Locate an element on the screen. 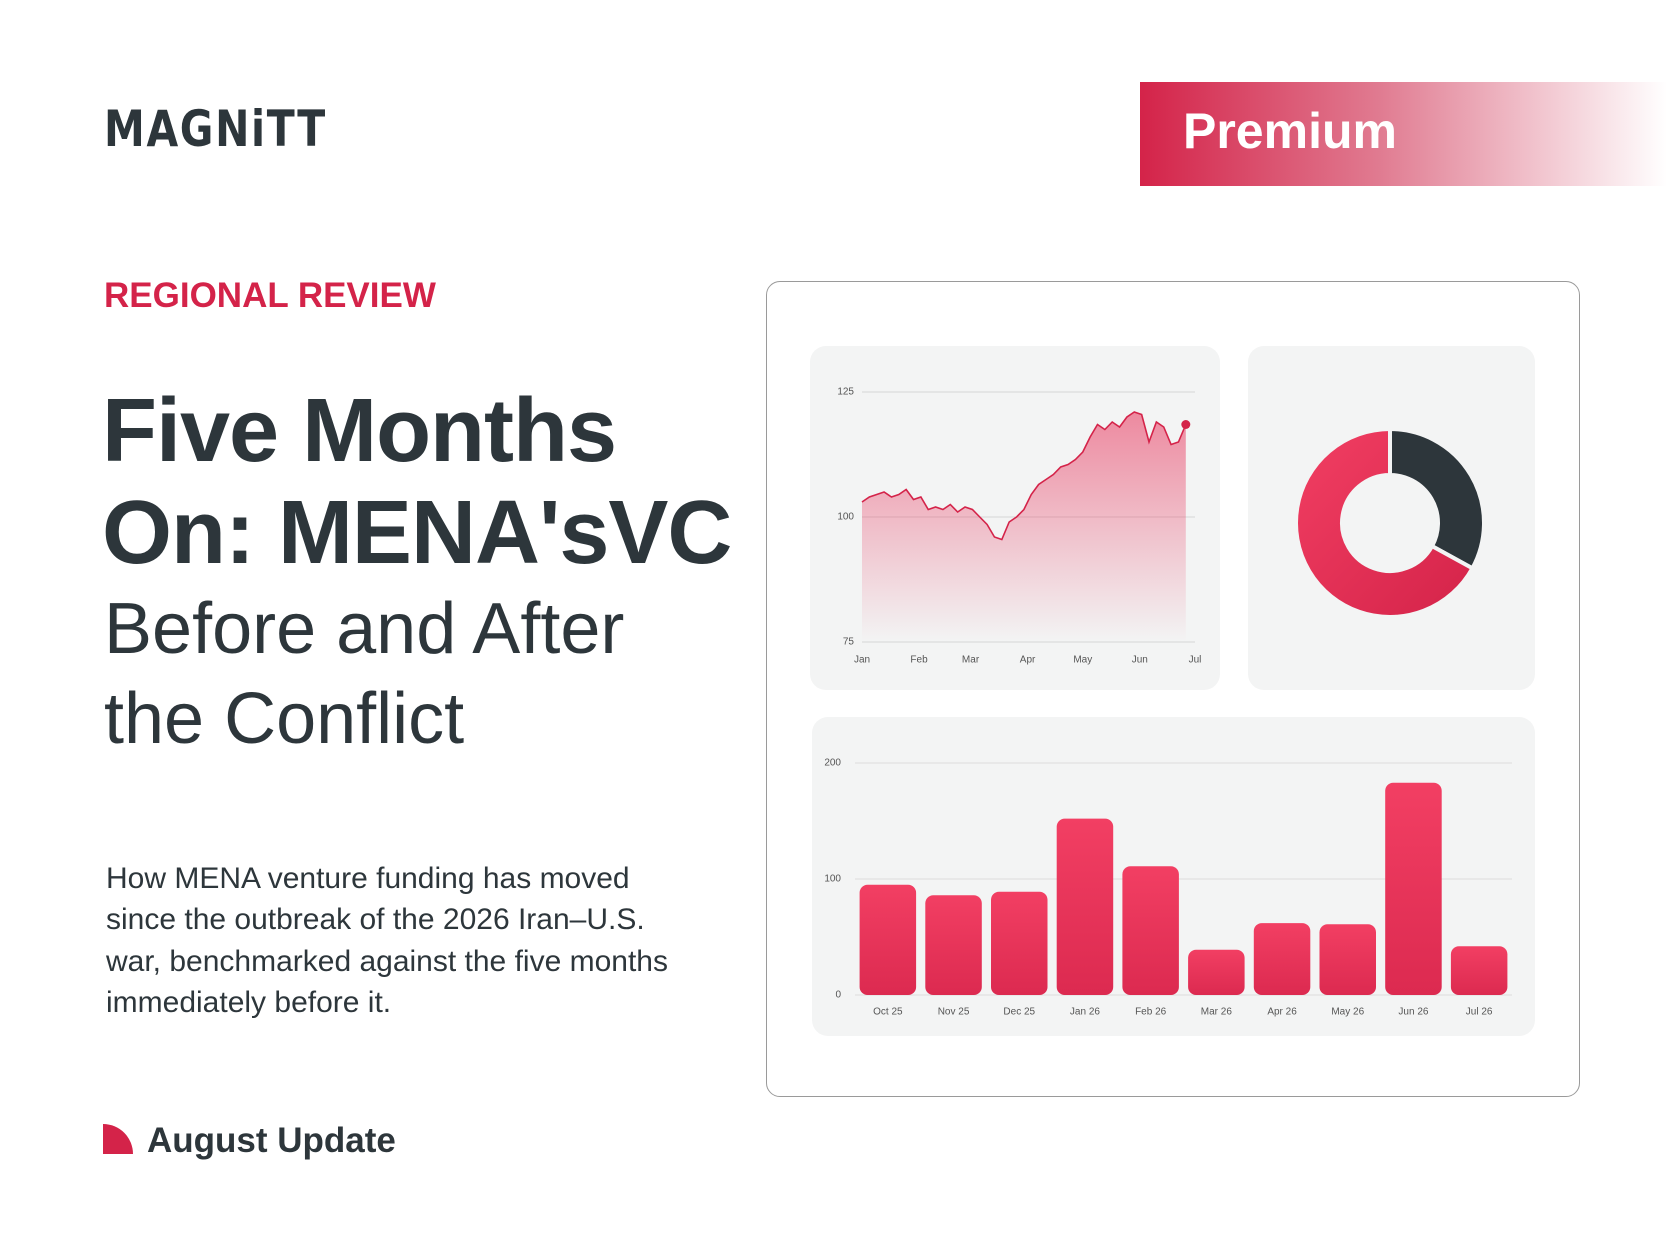 This screenshot has width=1667, height=1250. x-tick-label: Jul is located at coordinates (1195, 660).